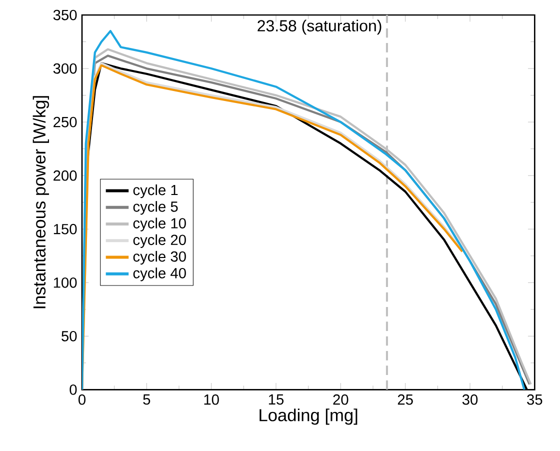  What do you see at coordinates (73, 389) in the screenshot?
I see `y-tick-label: 0` at bounding box center [73, 389].